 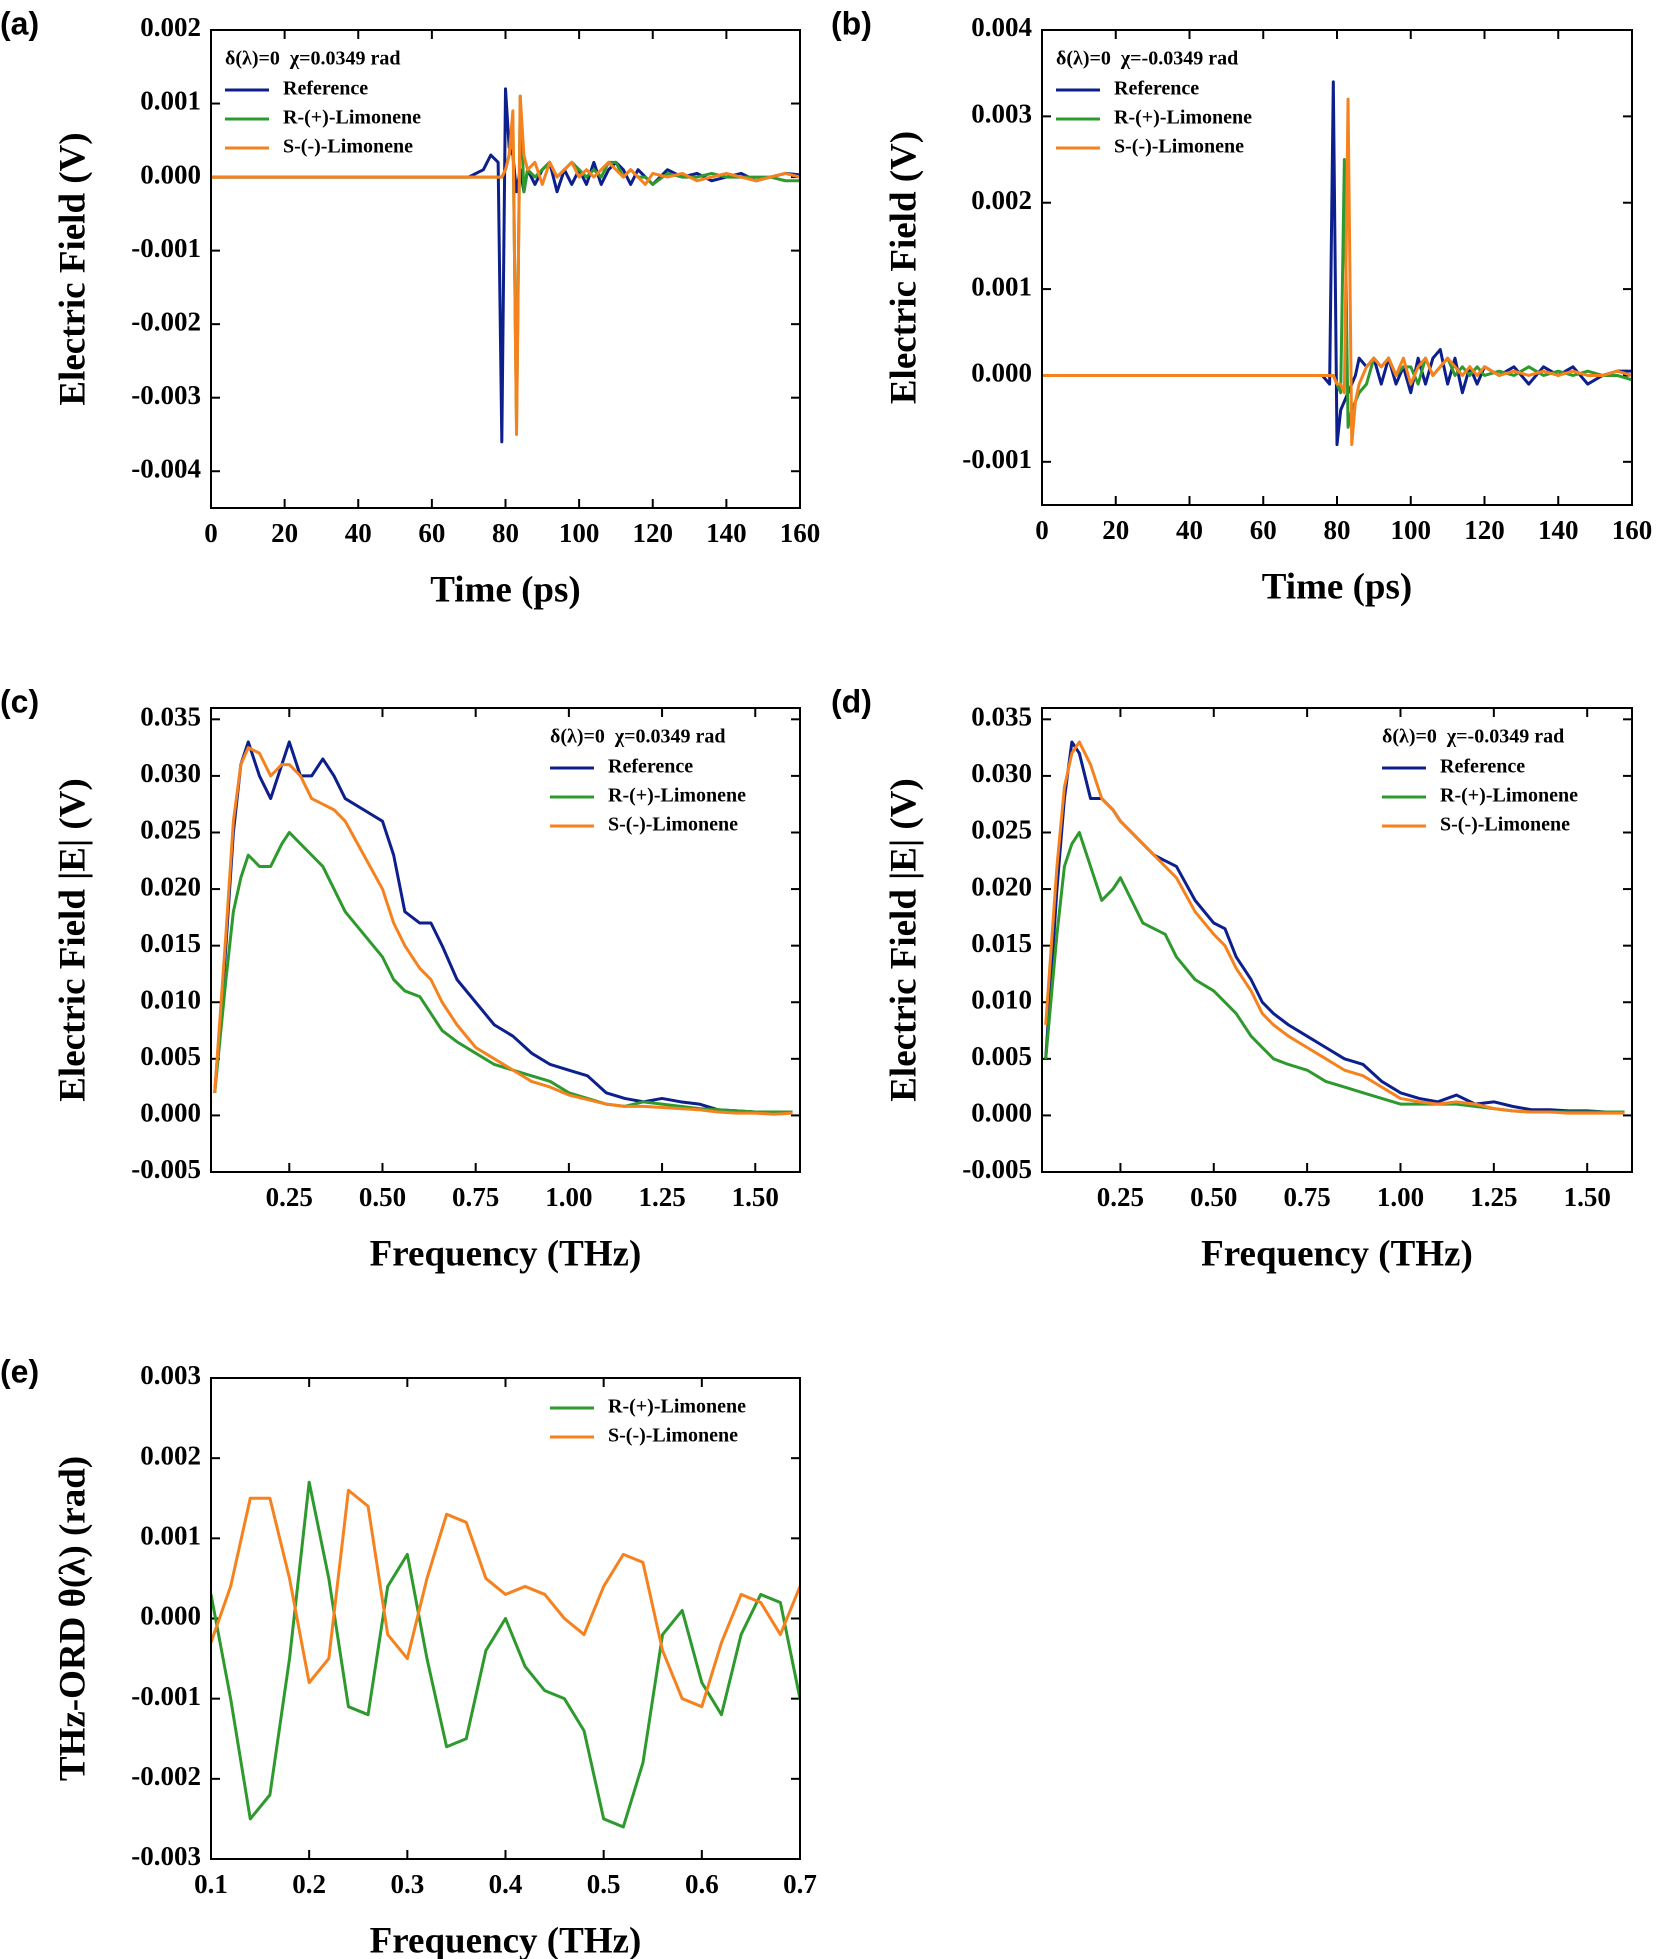 What do you see at coordinates (851, 23) in the screenshot?
I see `panel-label: (b)` at bounding box center [851, 23].